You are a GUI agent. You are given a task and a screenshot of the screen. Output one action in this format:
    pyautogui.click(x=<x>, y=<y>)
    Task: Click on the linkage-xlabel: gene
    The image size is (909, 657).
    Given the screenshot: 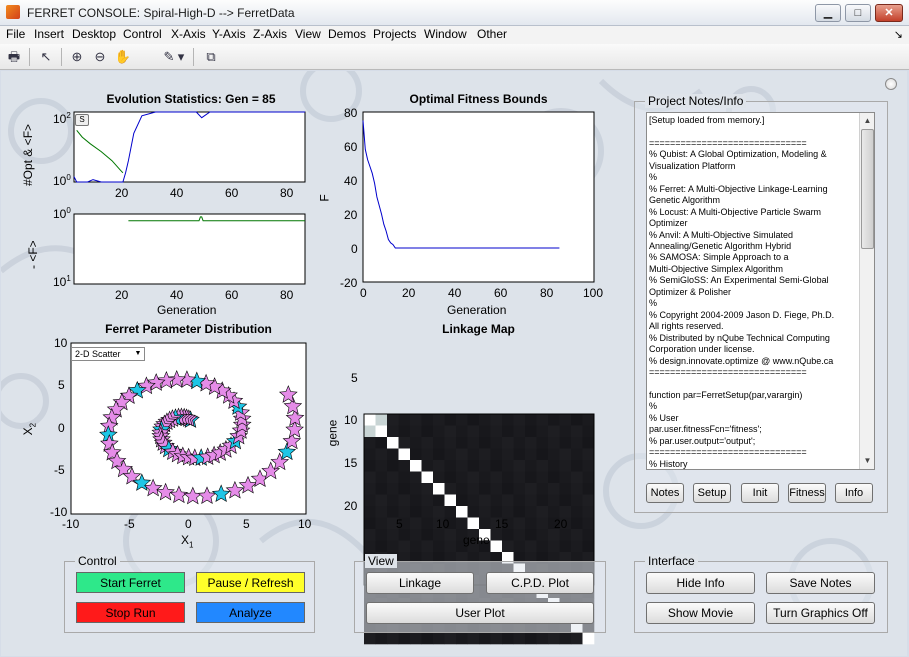 What is the action you would take?
    pyautogui.click(x=476, y=540)
    